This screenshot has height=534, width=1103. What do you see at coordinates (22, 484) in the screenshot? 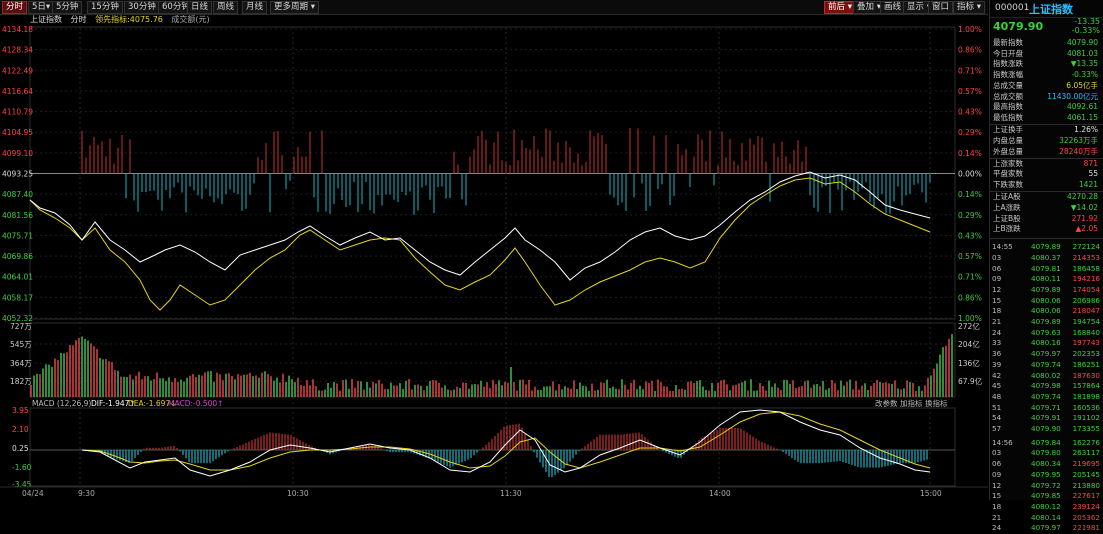
I see `macd-tick-label: -3.45` at bounding box center [22, 484].